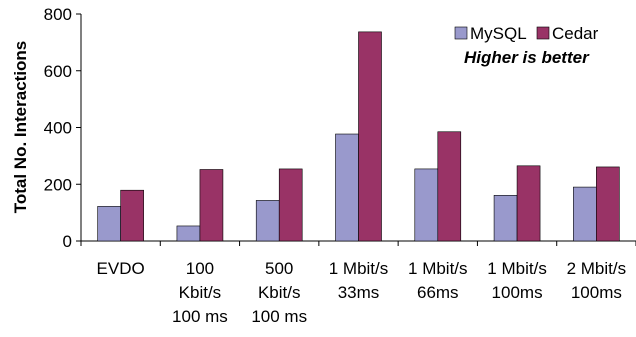  I want to click on y-tick-label: 400, so click(58, 128).